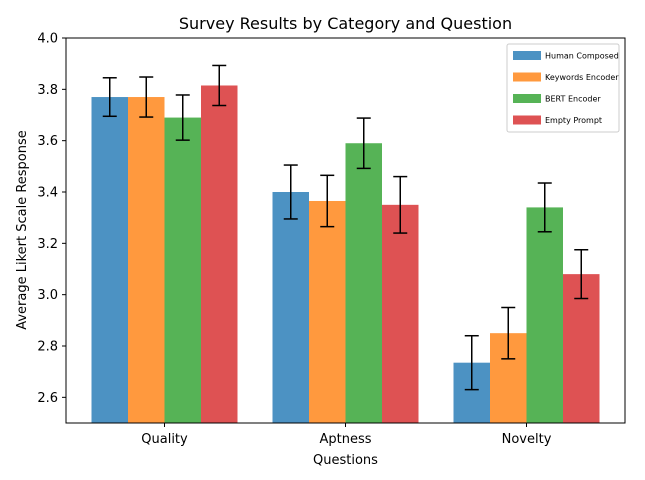 The image size is (645, 480). I want to click on y-tick-label: 3.6, so click(47, 141).